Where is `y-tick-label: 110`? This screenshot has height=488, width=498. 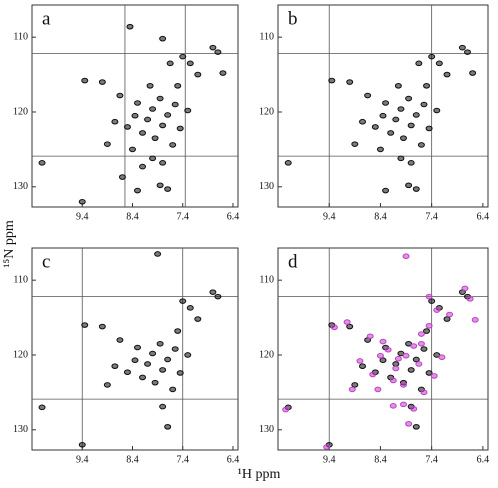
y-tick-label: 110 is located at coordinates (20, 279).